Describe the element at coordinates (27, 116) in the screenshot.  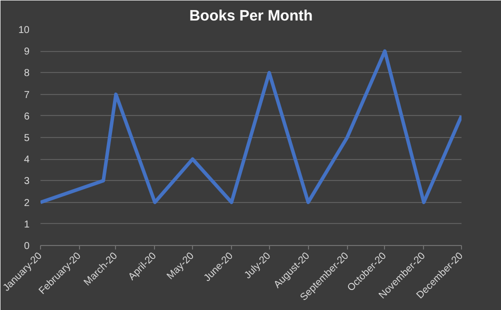
I see `y-tick-label: 6` at that location.